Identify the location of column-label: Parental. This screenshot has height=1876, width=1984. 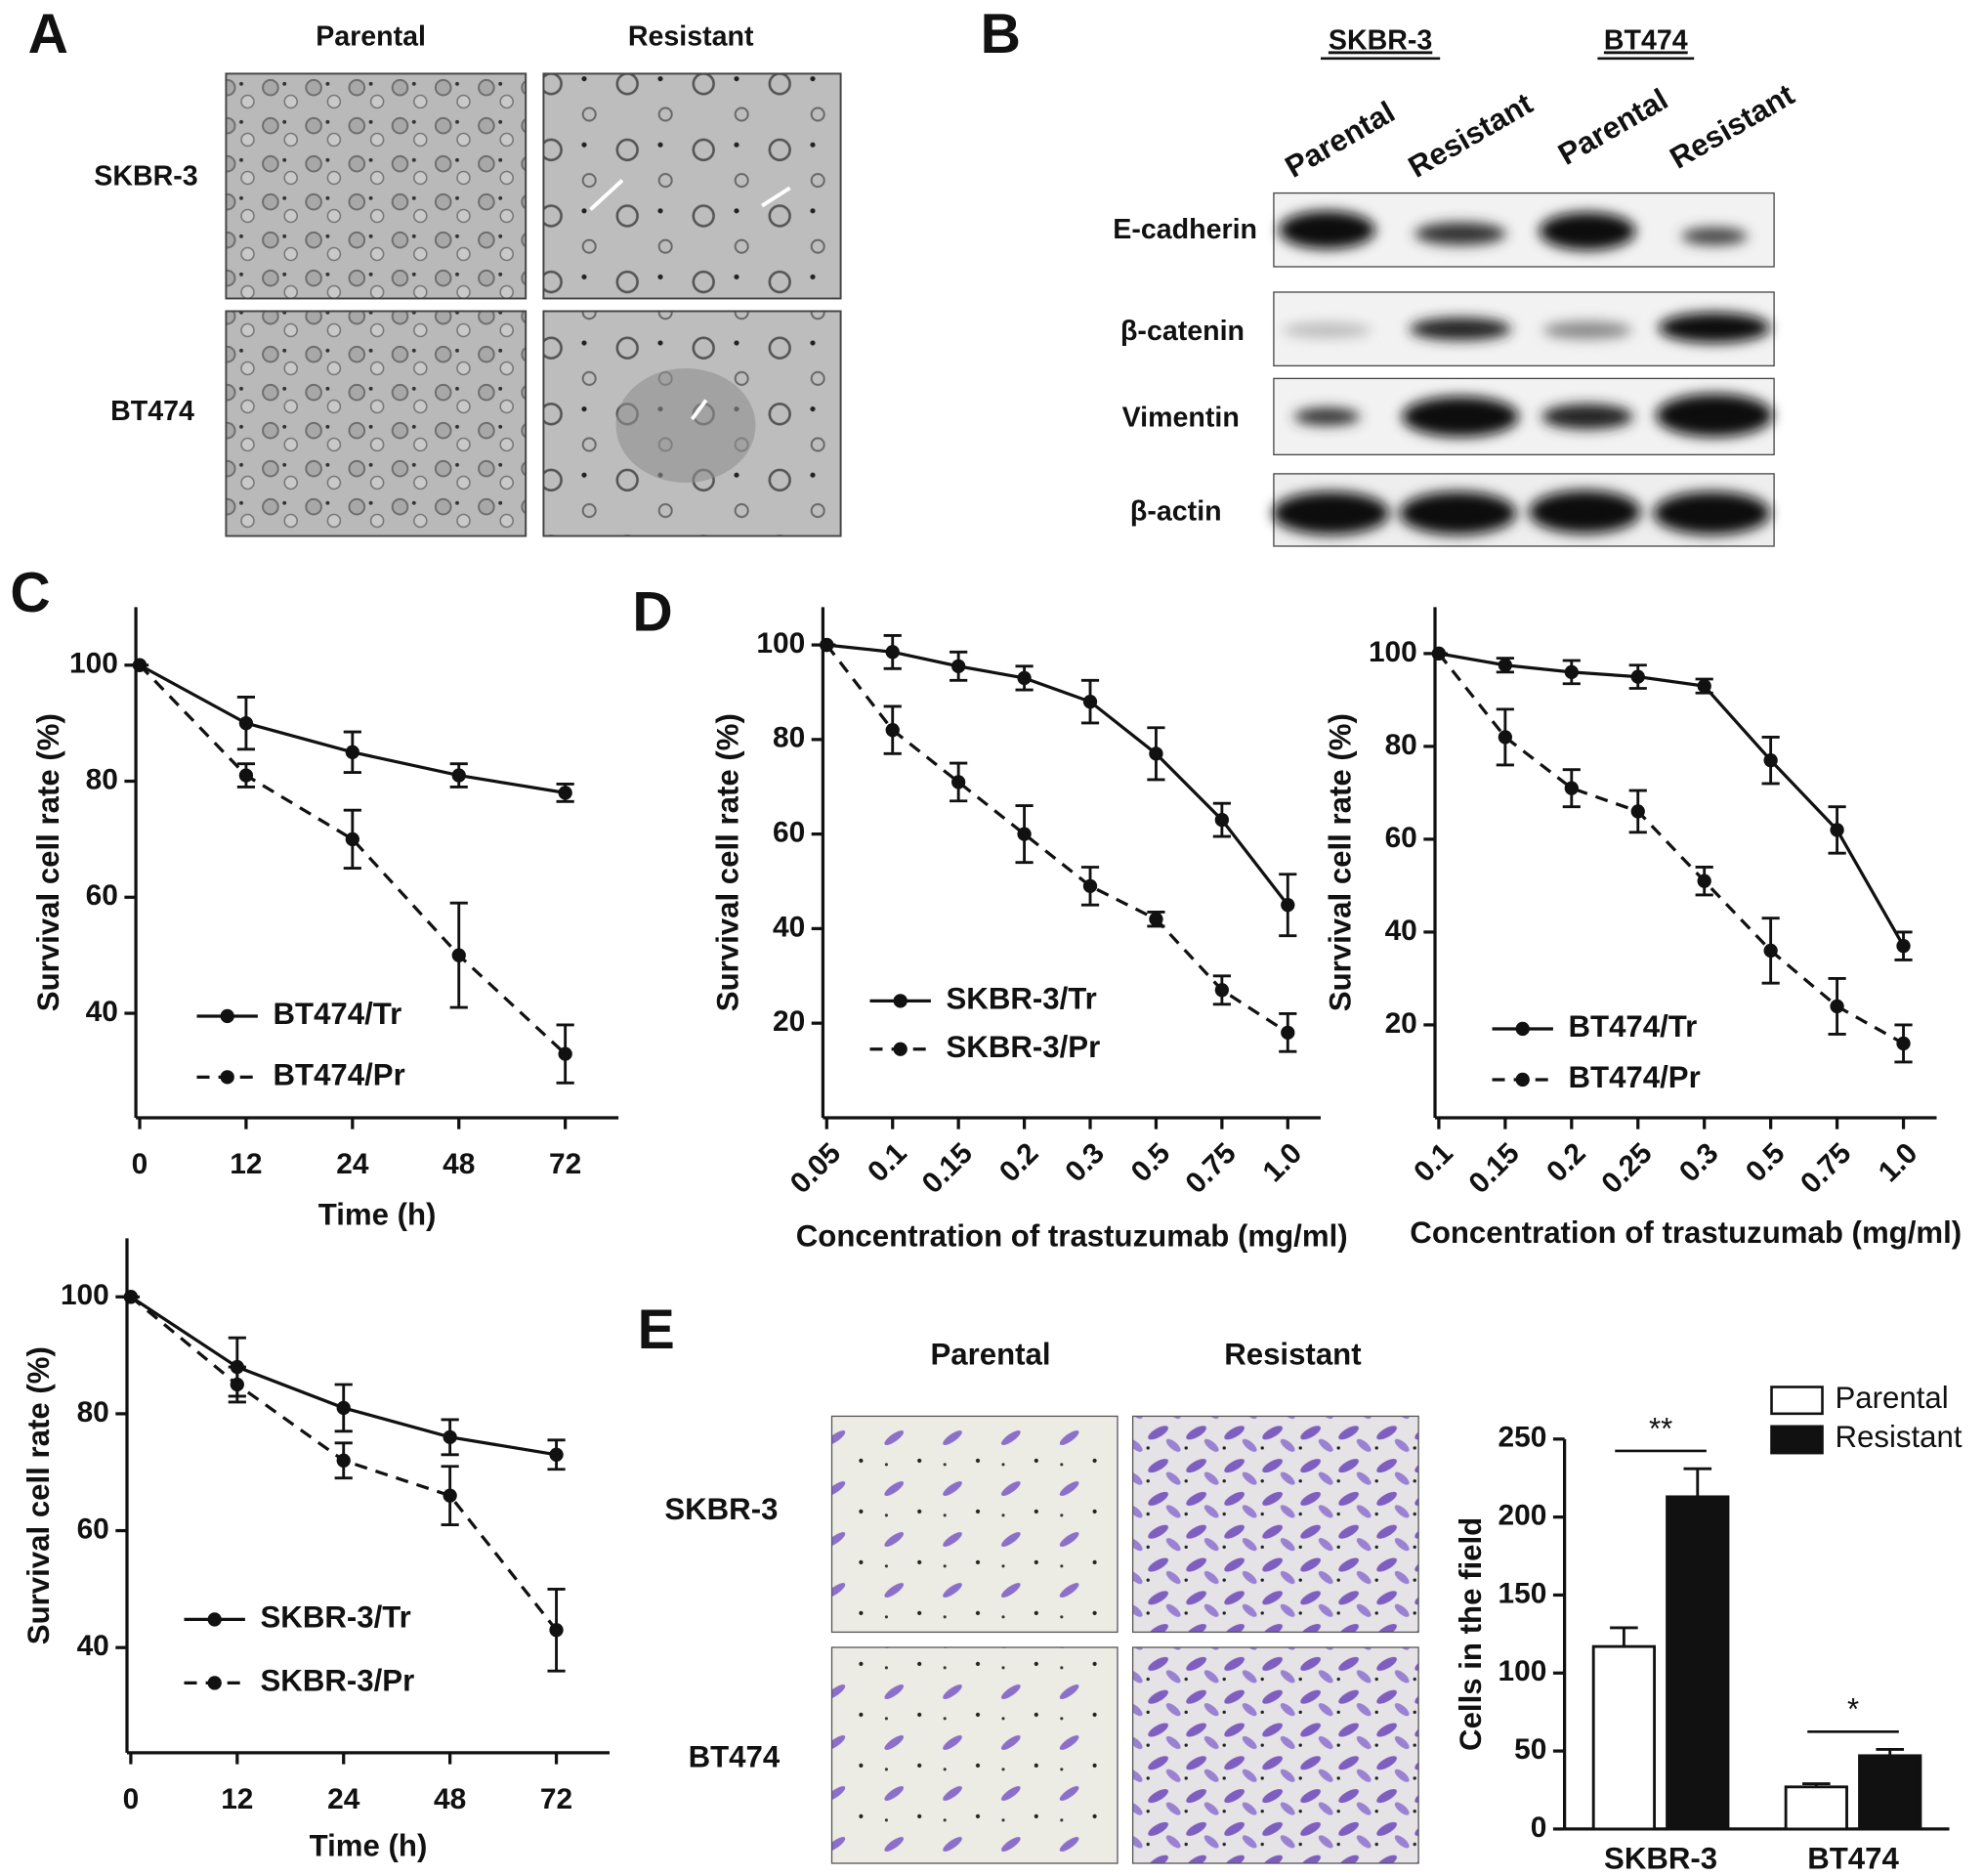
(990, 1355).